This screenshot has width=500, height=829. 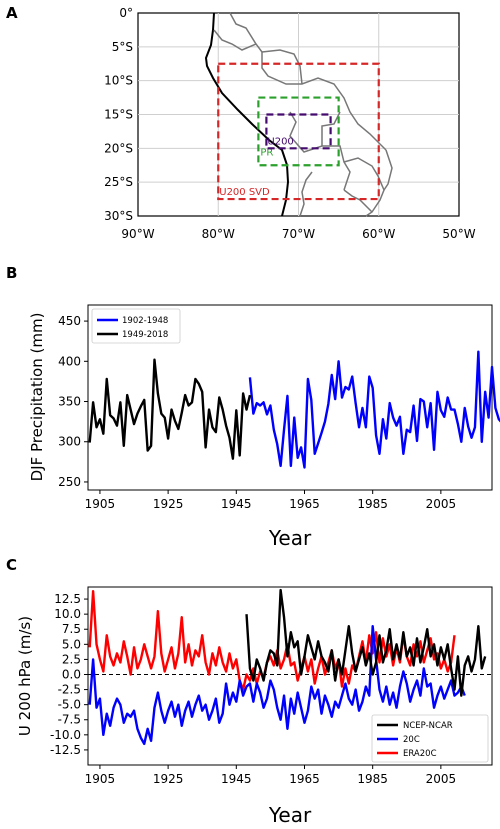 What do you see at coordinates (37, 397) in the screenshot?
I see `precip-y-label: DJF Precipitation (mm)` at bounding box center [37, 397].